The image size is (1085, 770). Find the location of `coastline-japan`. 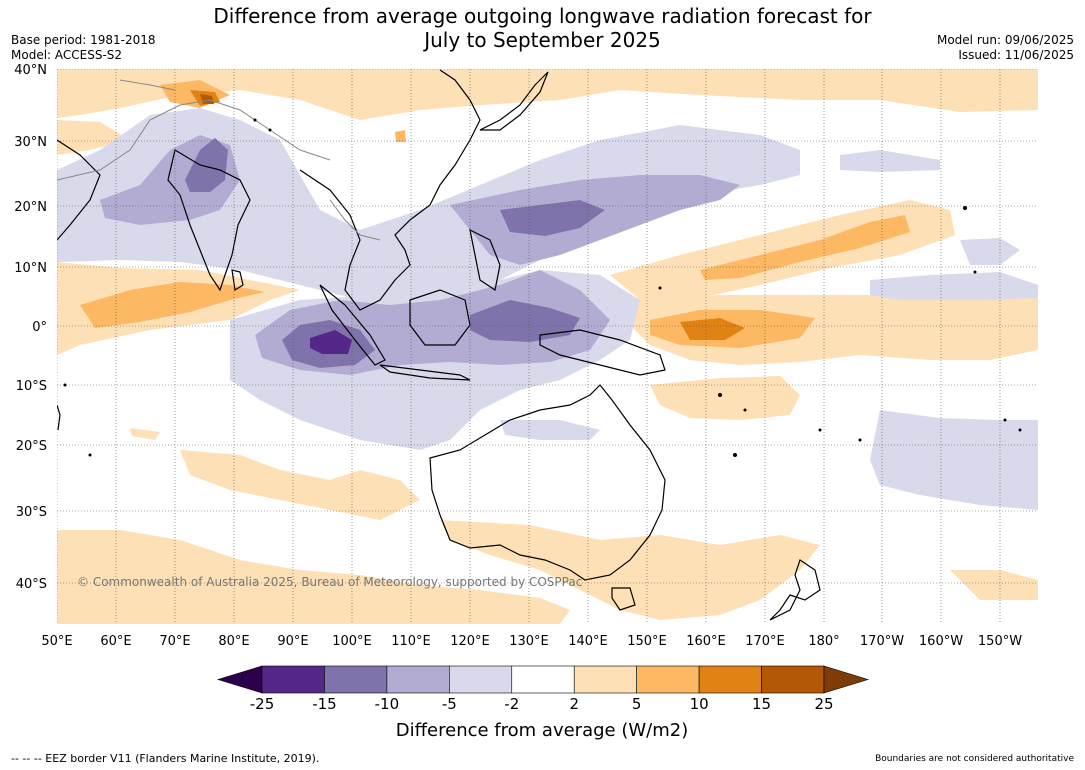

coastline-japan is located at coordinates (514, 101).